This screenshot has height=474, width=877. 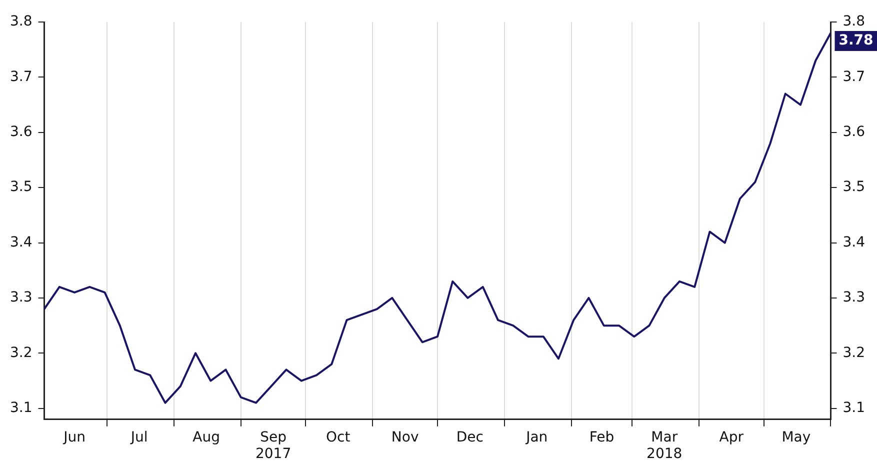 I want to click on x-tick-label: Apr, so click(x=731, y=437).